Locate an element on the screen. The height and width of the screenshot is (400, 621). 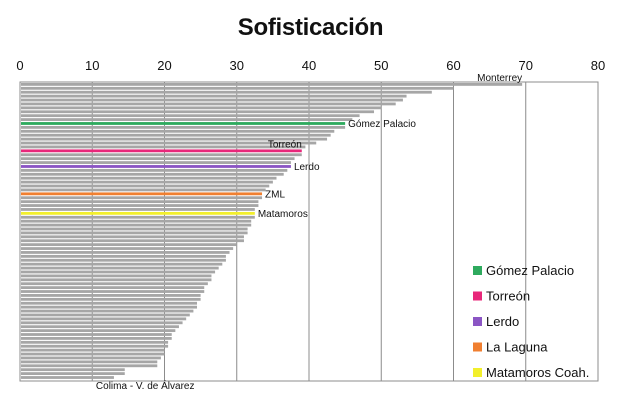
x-tick-label: 50 is located at coordinates (381, 65).